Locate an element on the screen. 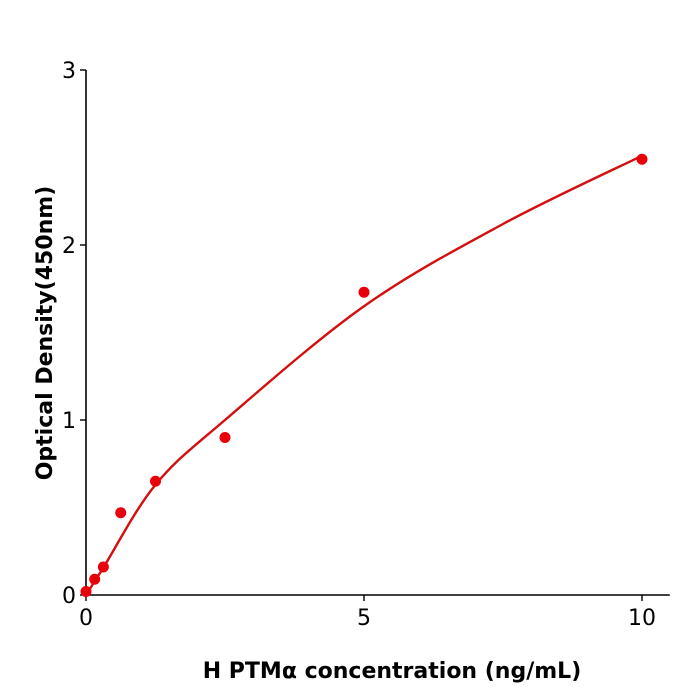 This screenshot has height=700, width=700. y-tick-label: 3 is located at coordinates (69, 71).